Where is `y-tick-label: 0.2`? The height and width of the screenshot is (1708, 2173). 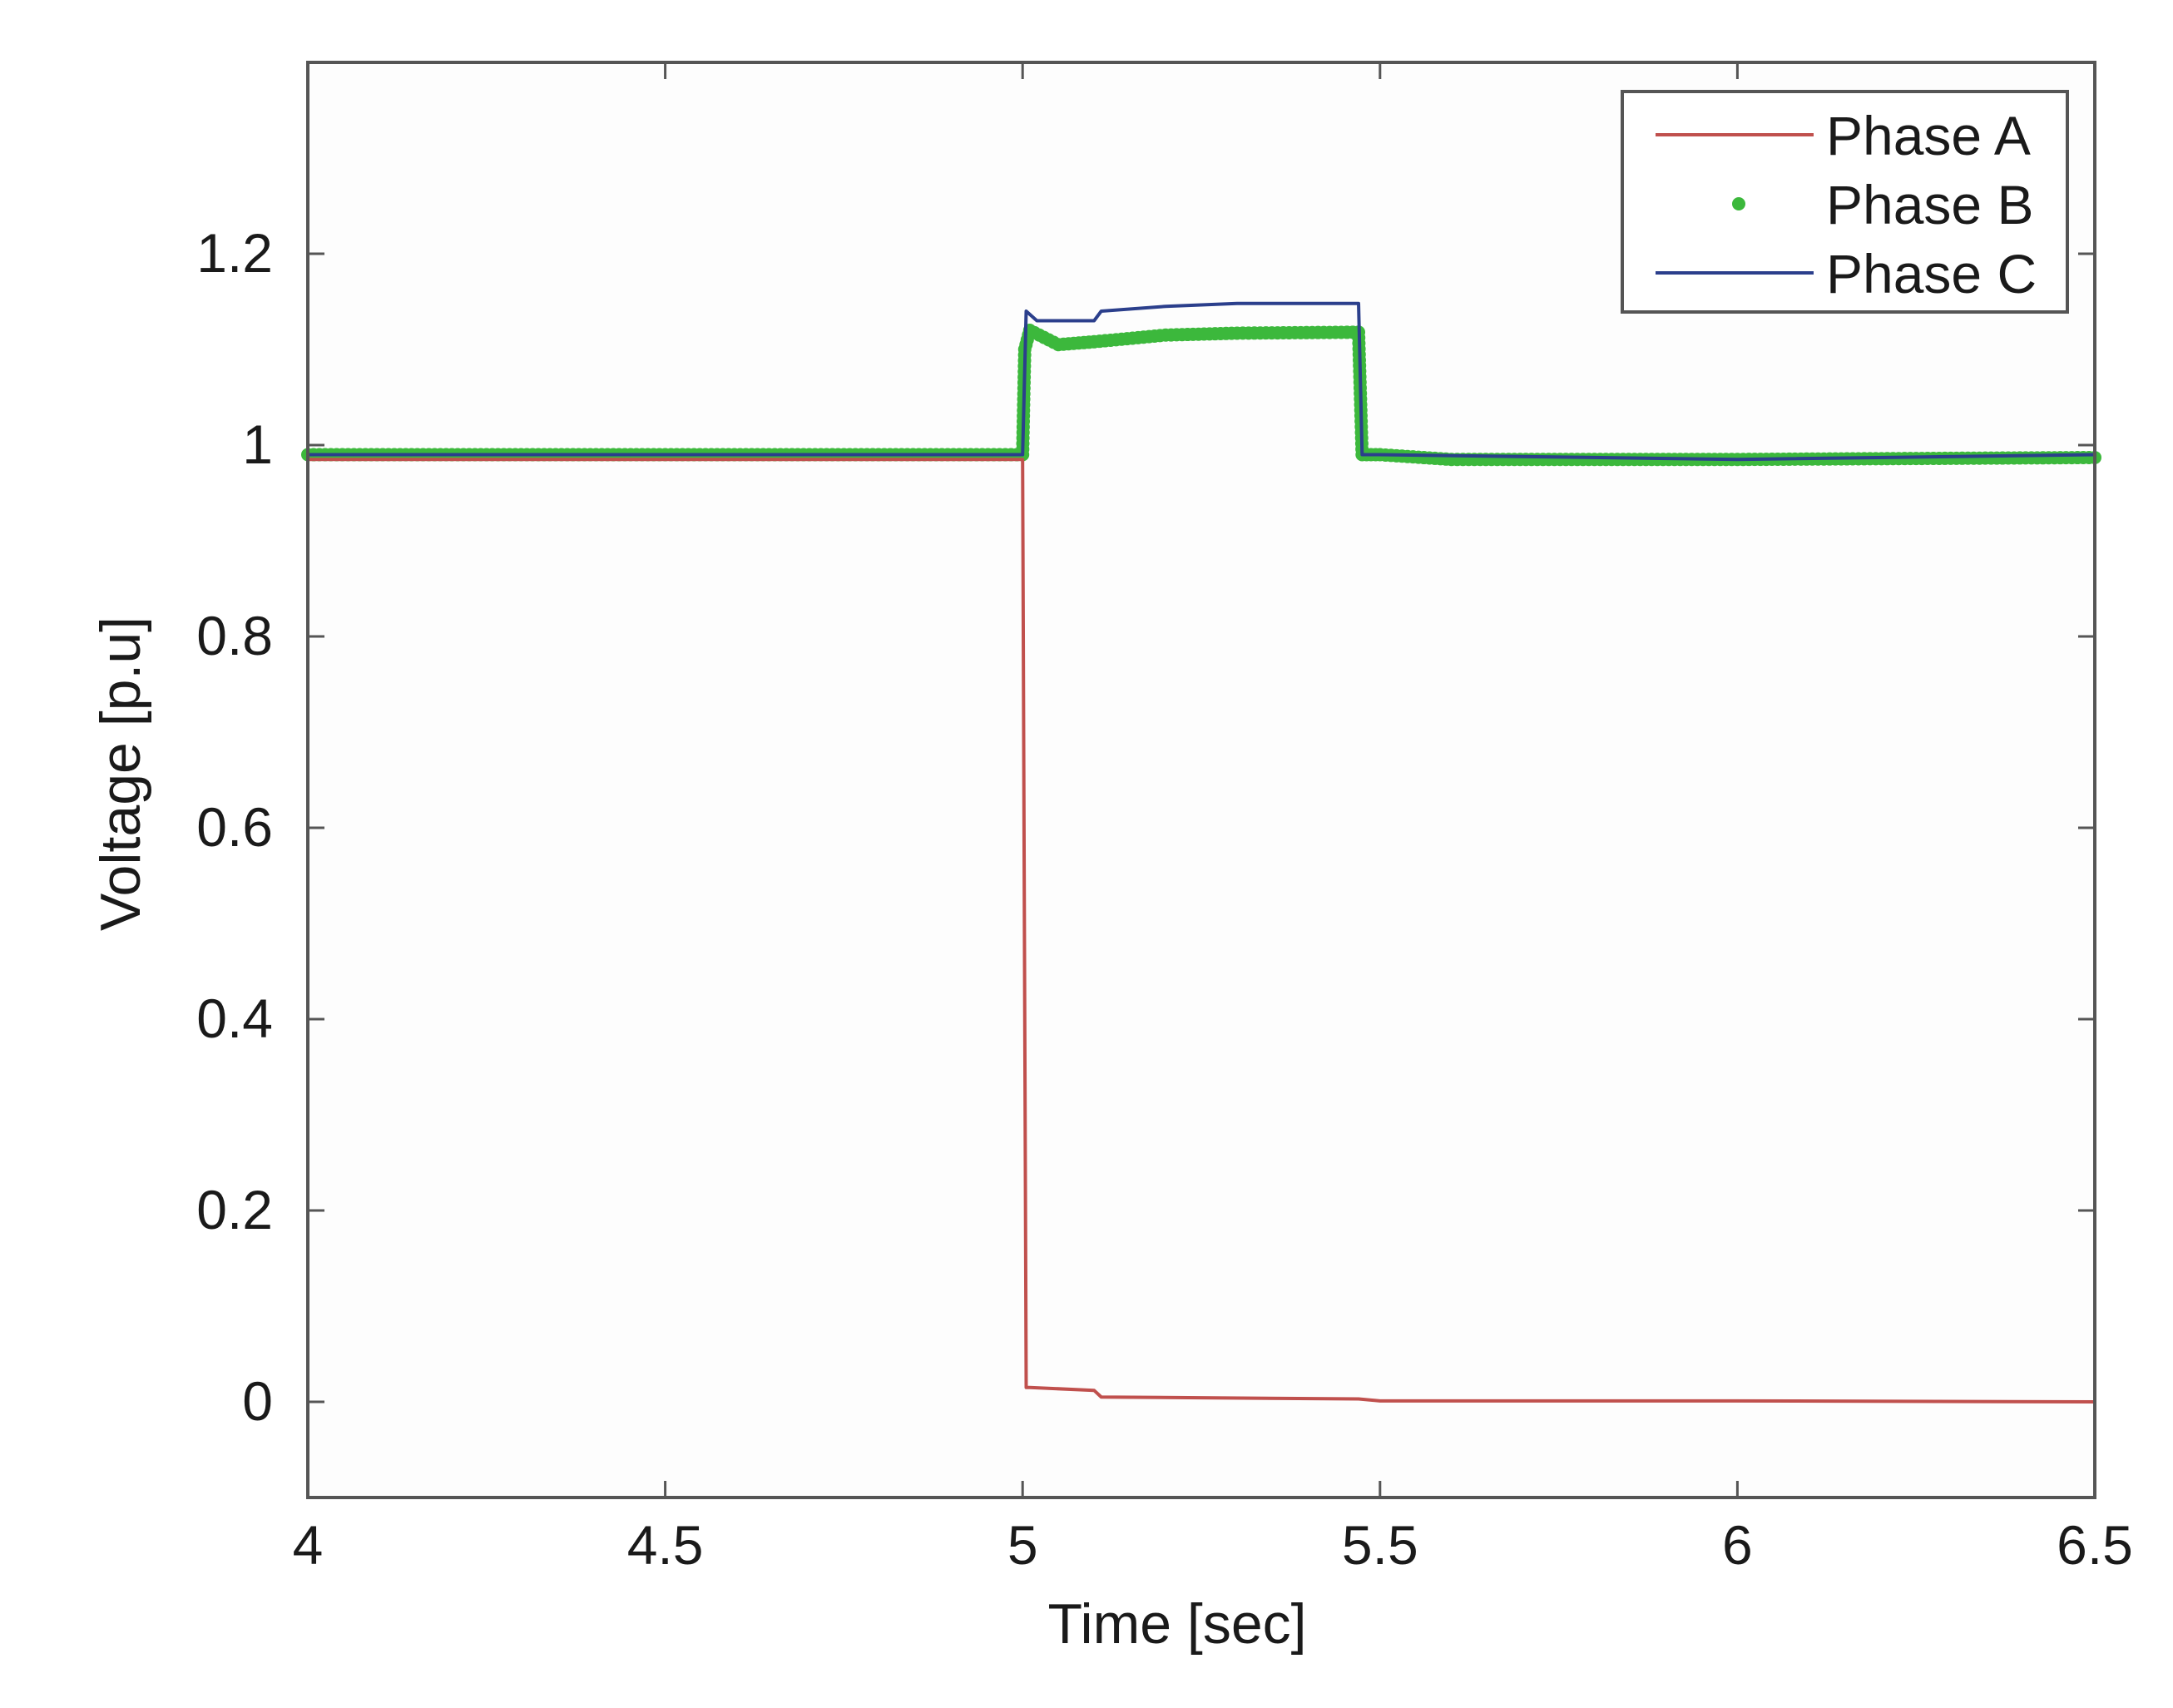
y-tick-label: 0.2 is located at coordinates (234, 1209).